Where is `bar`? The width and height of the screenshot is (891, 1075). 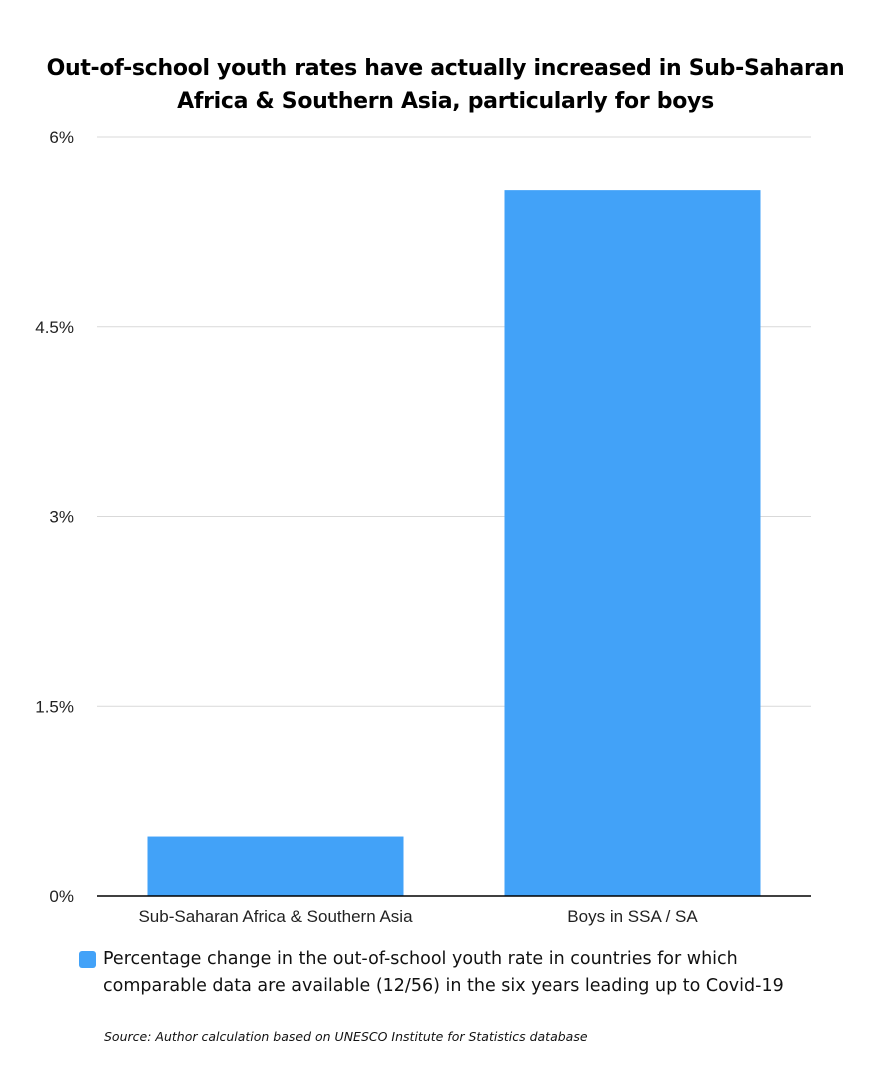 bar is located at coordinates (275, 866).